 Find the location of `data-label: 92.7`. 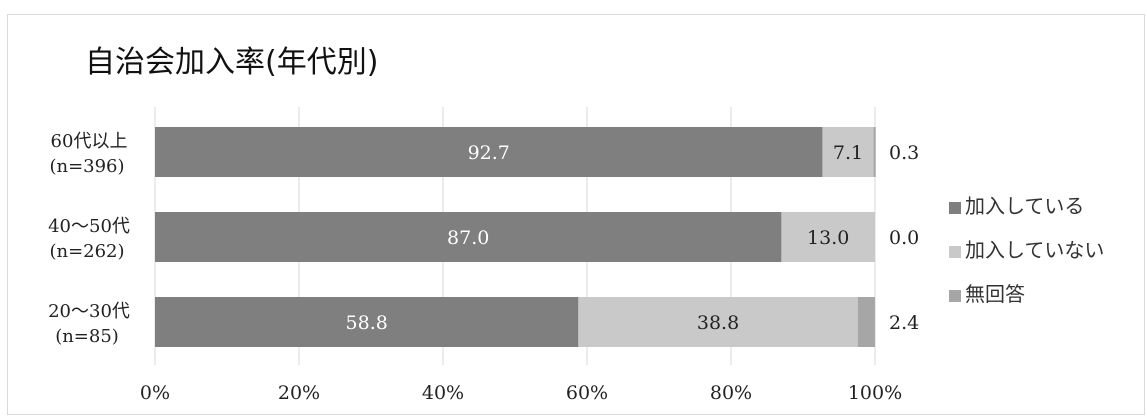

data-label: 92.7 is located at coordinates (489, 153).